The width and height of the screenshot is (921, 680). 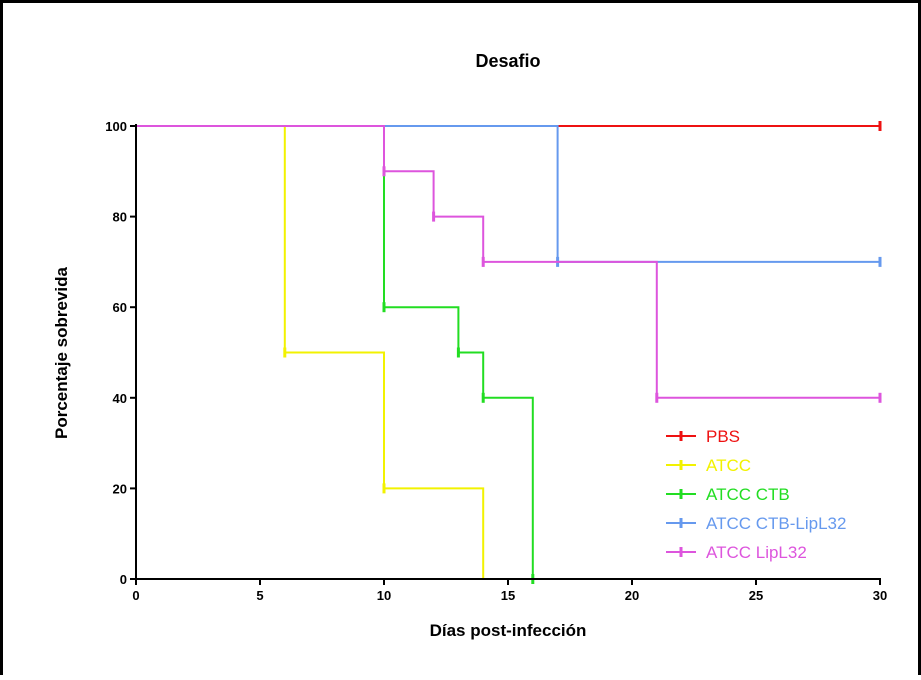 What do you see at coordinates (120, 217) in the screenshot?
I see `y-tick-label-4: 80` at bounding box center [120, 217].